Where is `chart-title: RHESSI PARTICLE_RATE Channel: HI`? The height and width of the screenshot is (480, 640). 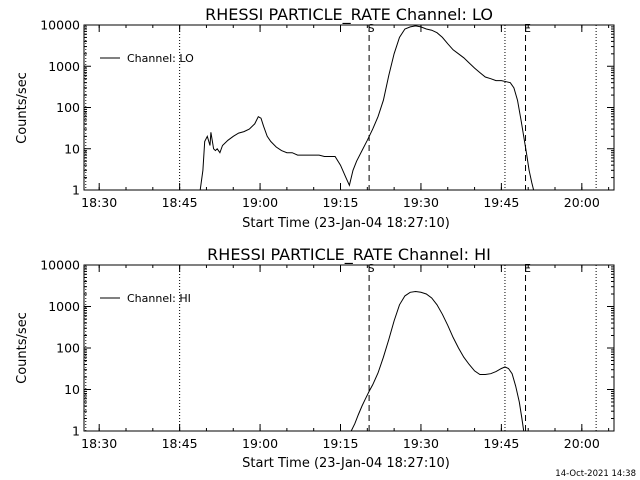 chart-title: RHESSI PARTICLE_RATE Channel: HI is located at coordinates (349, 255).